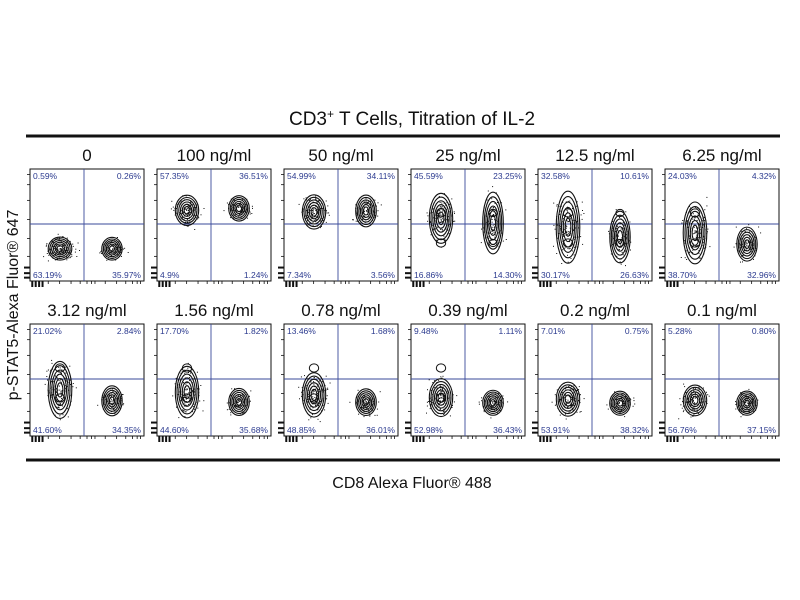  What do you see at coordinates (682, 275) in the screenshot?
I see `quadrant-label-lower-left: 38.70%` at bounding box center [682, 275].